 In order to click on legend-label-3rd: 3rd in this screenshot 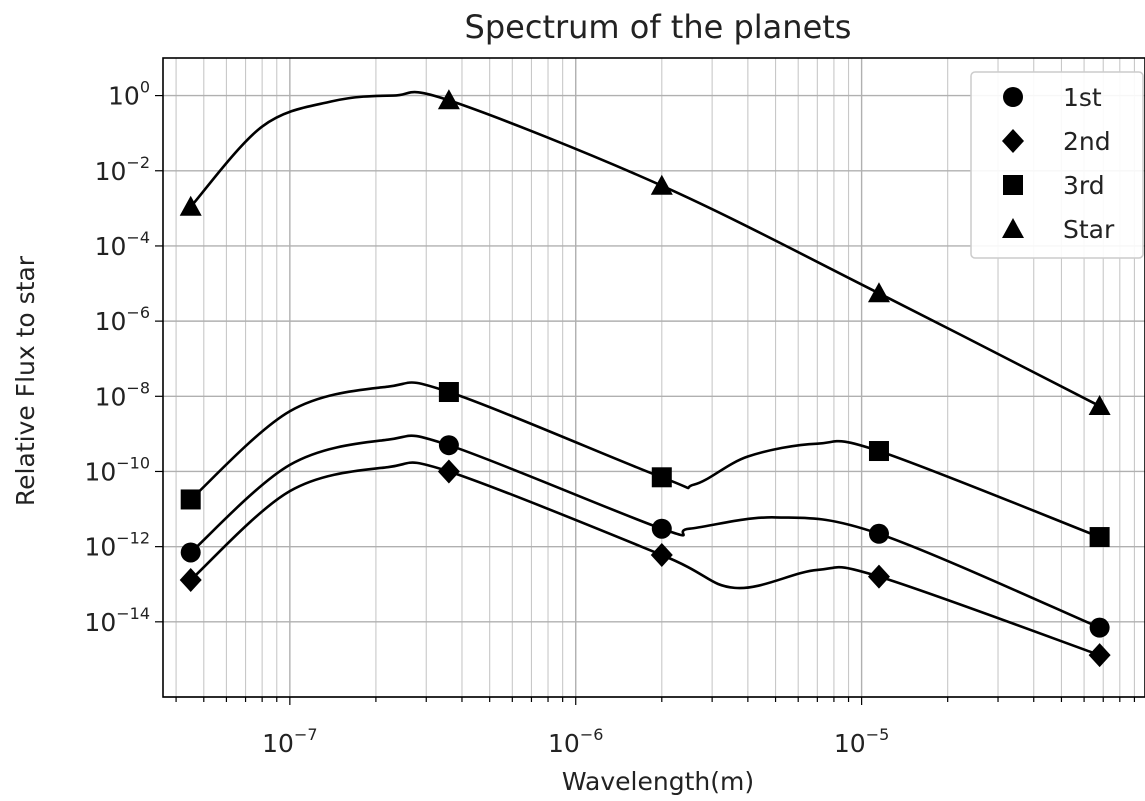, I will do `click(1084, 185)`.